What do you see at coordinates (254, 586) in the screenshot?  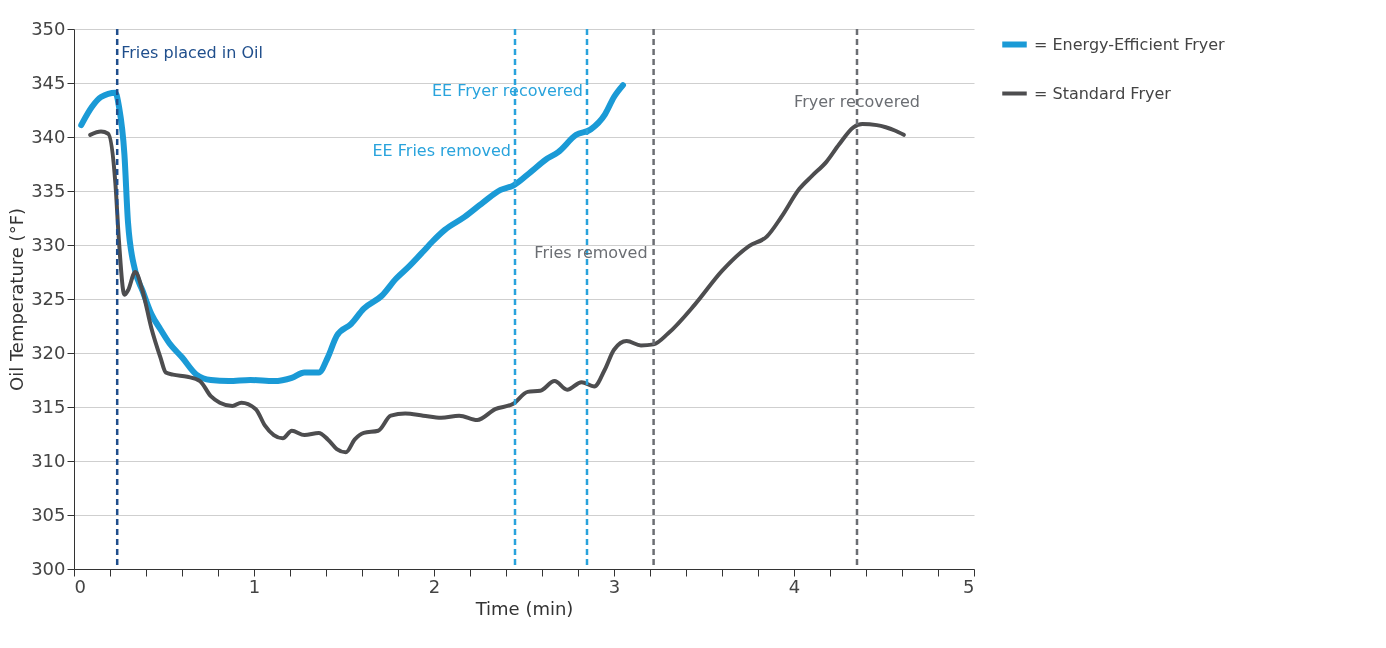 I see `x-tick-label: 1` at bounding box center [254, 586].